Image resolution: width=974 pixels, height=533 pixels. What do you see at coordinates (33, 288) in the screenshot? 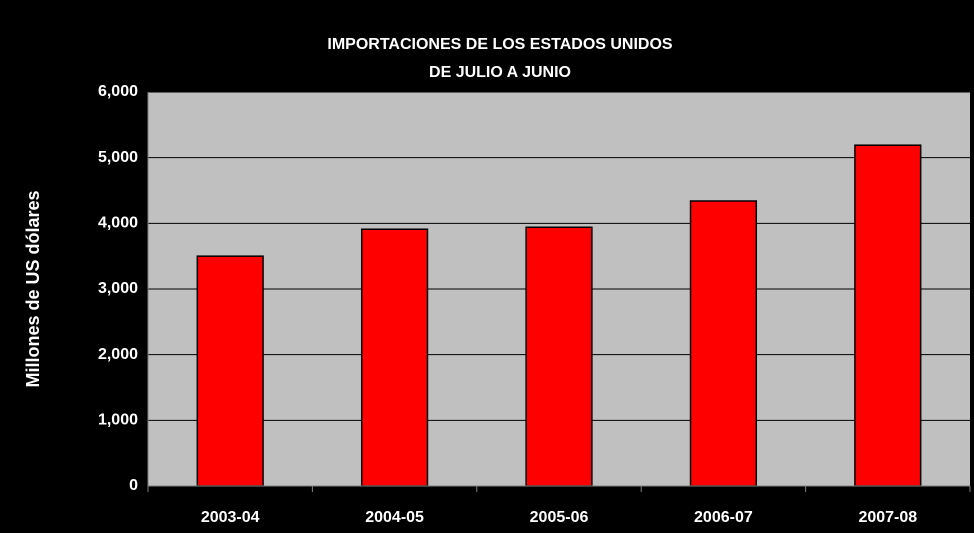
I see `y-axis-title: Millones de US dólares` at bounding box center [33, 288].